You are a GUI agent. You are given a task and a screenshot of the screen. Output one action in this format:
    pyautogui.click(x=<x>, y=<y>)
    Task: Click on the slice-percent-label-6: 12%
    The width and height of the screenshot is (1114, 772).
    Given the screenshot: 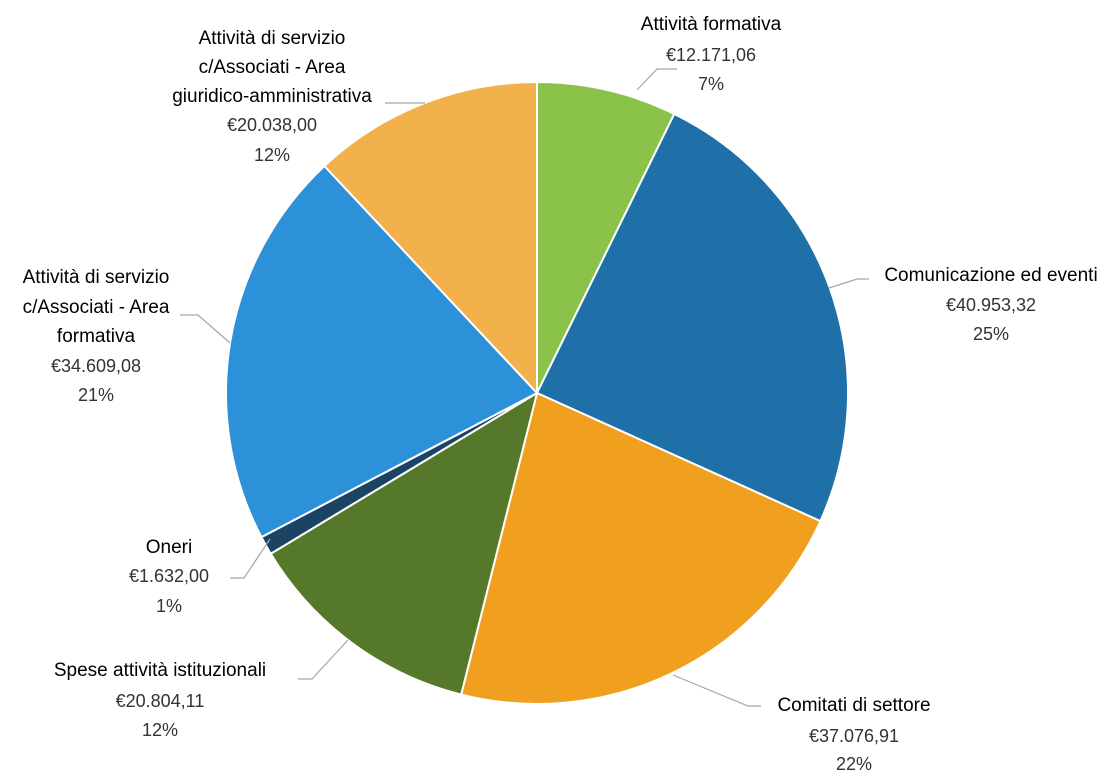 What is the action you would take?
    pyautogui.click(x=272, y=155)
    